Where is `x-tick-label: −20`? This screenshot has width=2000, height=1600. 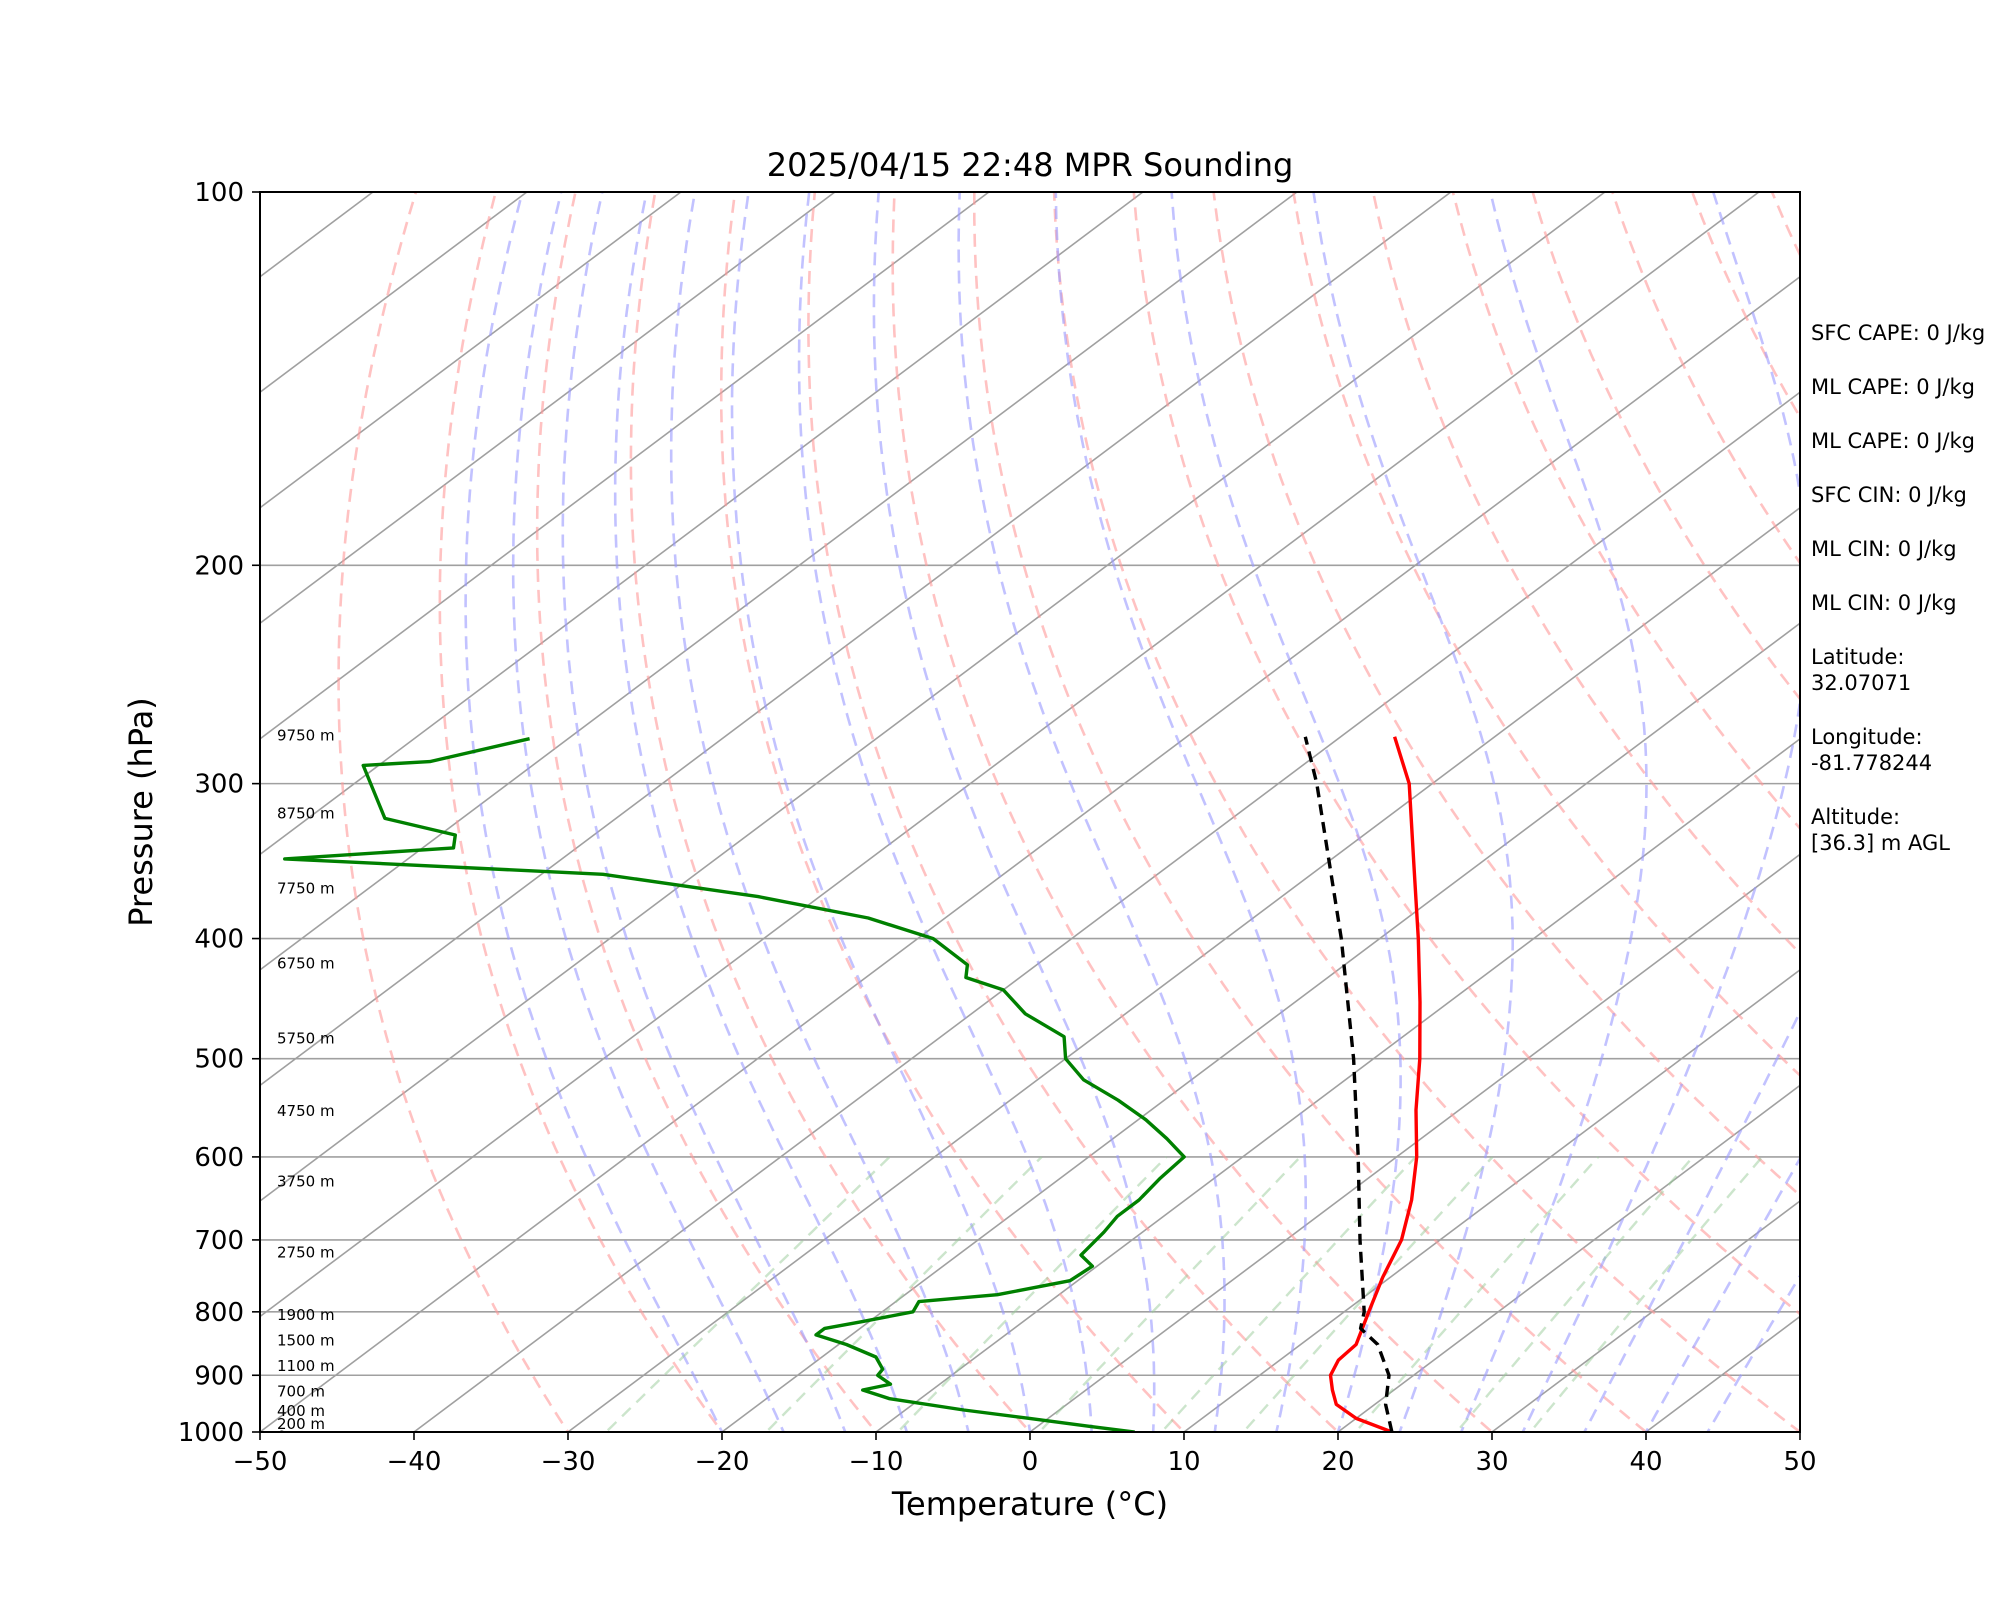
x-tick-label: −20 is located at coordinates (722, 1462).